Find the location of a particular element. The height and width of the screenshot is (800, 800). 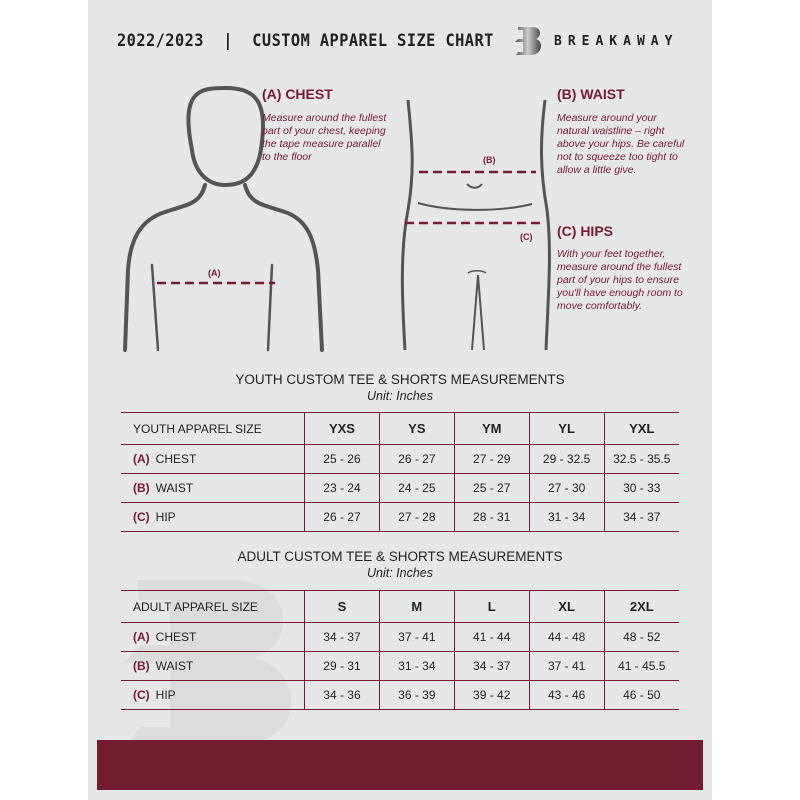

cell: 27 - 30 is located at coordinates (566, 488).